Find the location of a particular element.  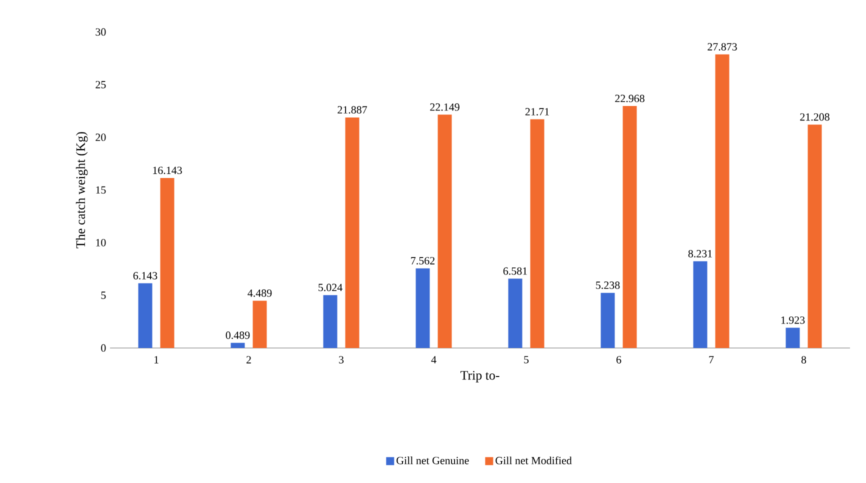

y-axis-title: The catch weight (Kg) is located at coordinates (82, 190).